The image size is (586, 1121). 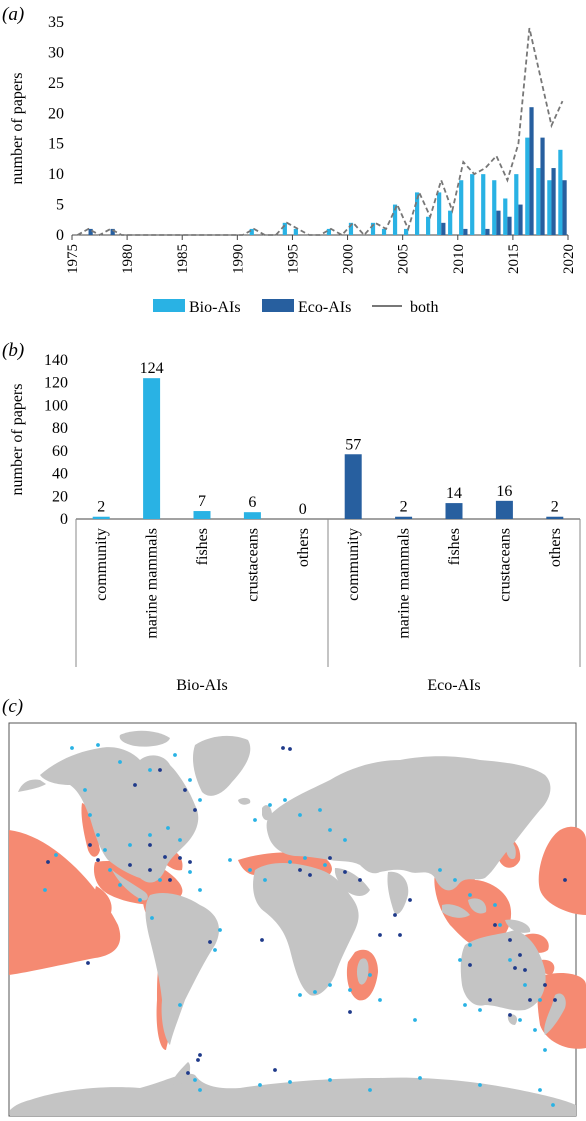 What do you see at coordinates (244, 801) in the screenshot?
I see `land-iceland` at bounding box center [244, 801].